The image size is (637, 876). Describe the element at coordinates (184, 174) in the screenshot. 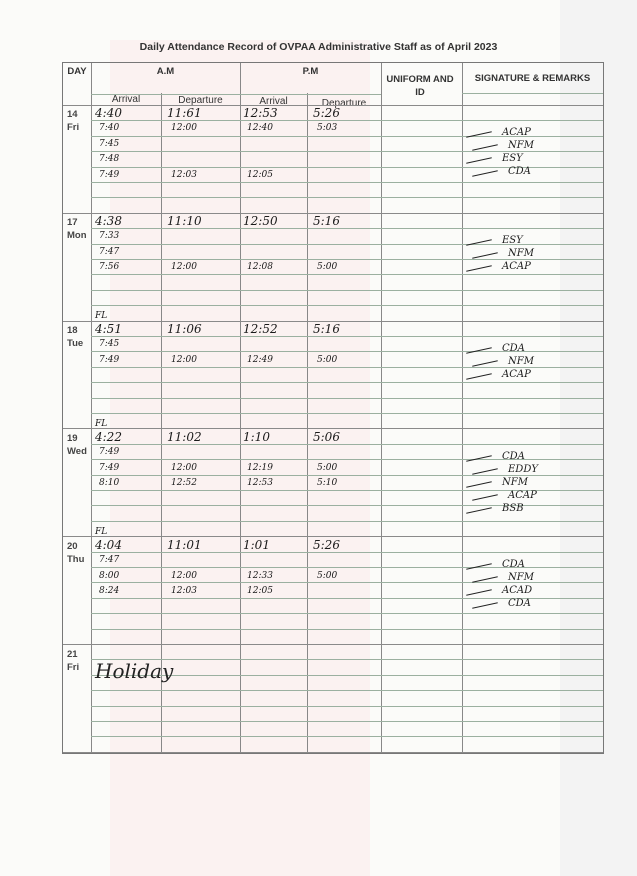

I see `time-entry-am-departure: 12:03` at that location.